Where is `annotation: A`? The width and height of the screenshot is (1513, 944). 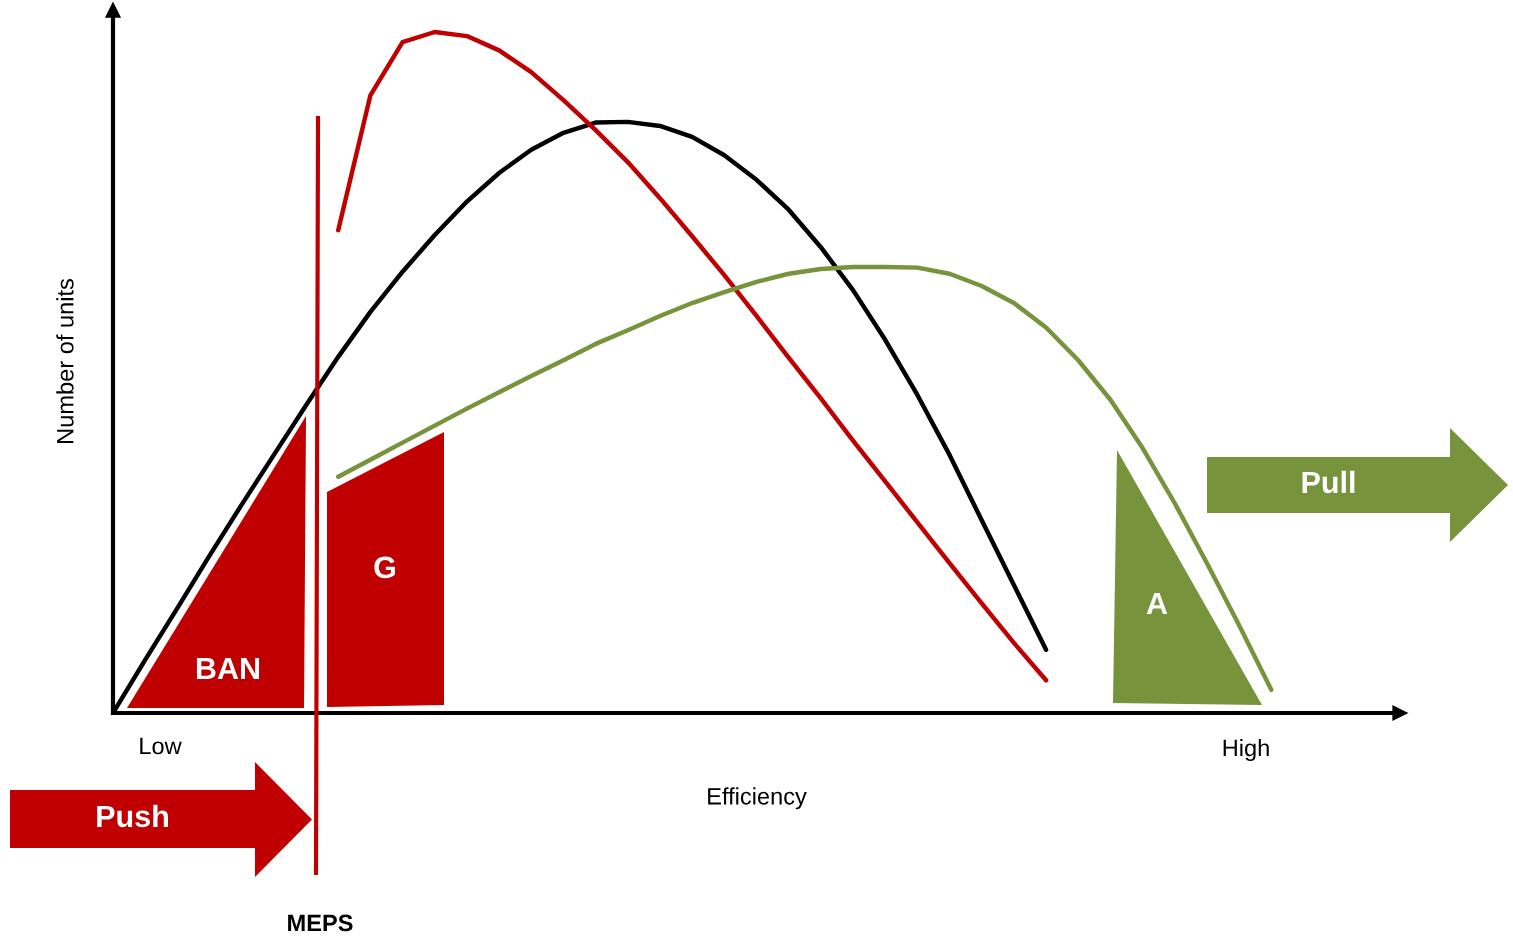 annotation: A is located at coordinates (1157, 603).